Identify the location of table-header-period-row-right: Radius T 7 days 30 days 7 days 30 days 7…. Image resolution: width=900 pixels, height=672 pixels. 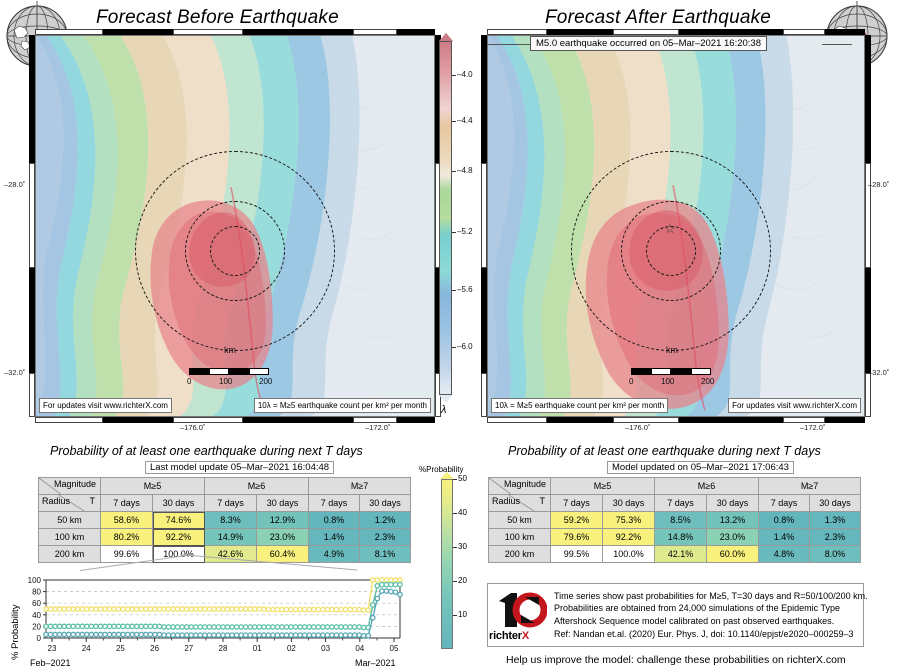
(675, 503).